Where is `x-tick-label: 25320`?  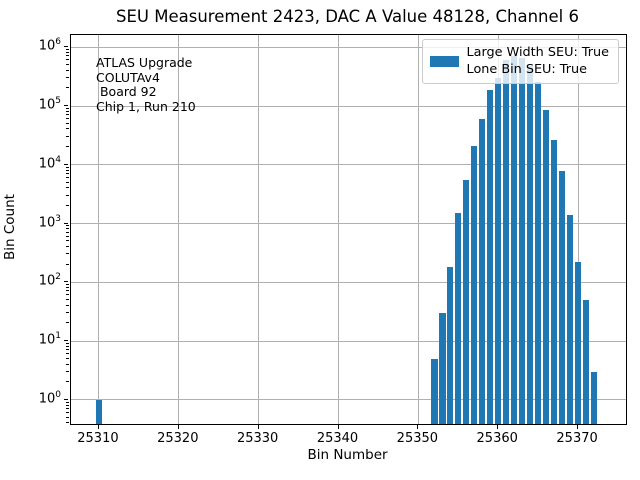 x-tick-label: 25320 is located at coordinates (178, 438).